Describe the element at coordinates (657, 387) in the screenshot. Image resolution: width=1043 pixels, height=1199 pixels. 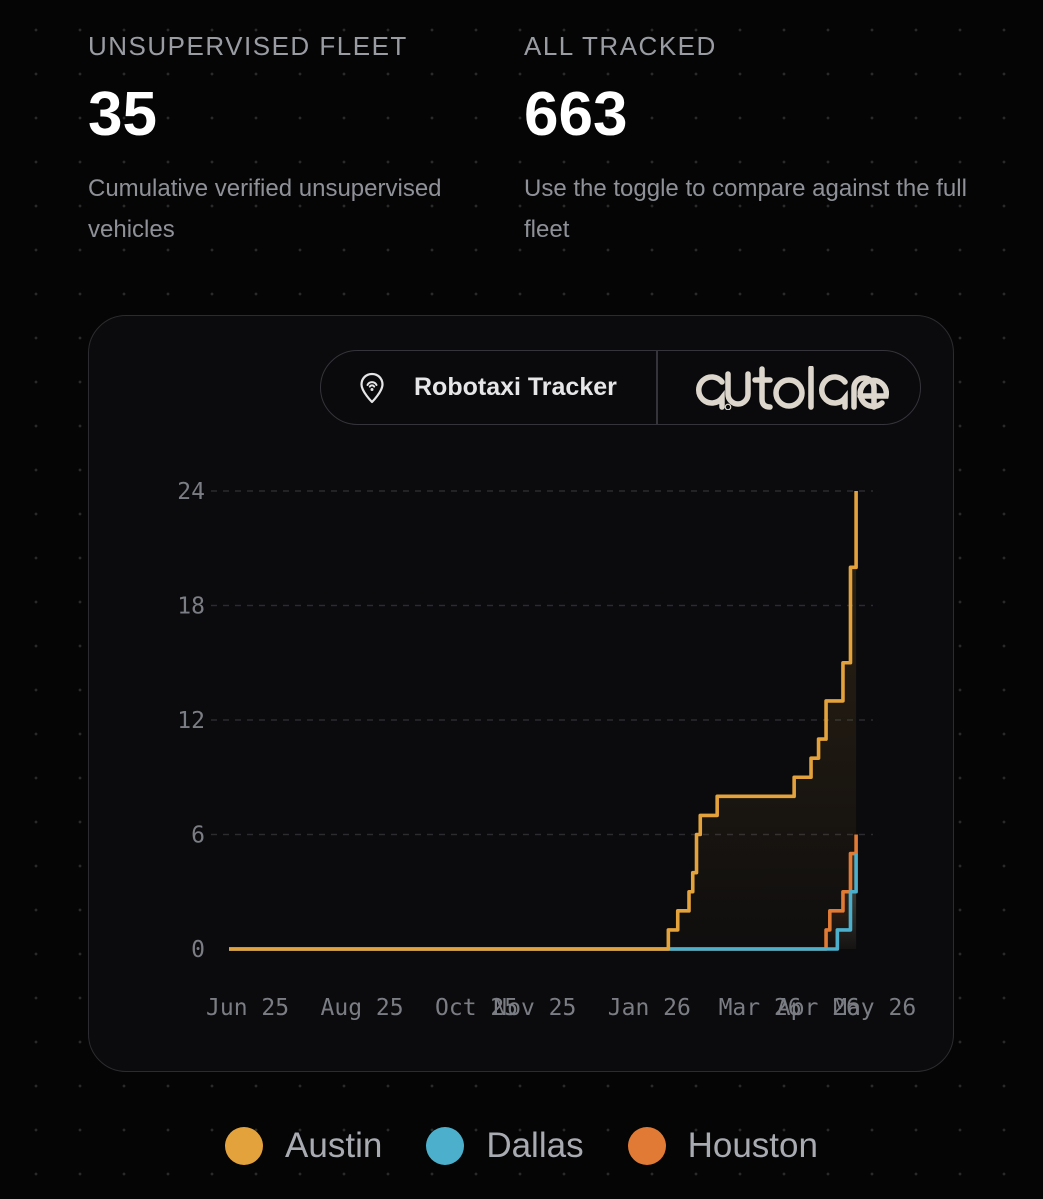
I see `pill-divider` at that location.